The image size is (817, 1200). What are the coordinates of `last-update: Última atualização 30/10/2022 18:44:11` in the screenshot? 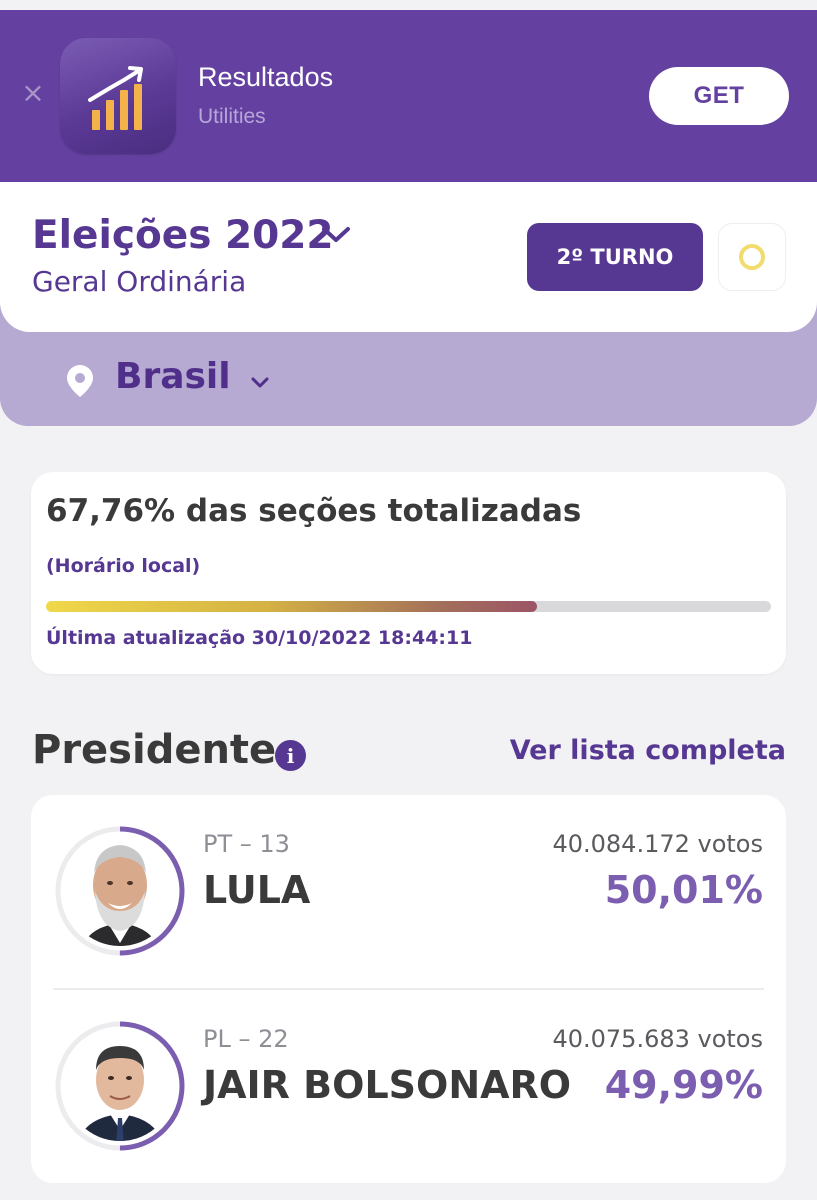 It's located at (259, 638).